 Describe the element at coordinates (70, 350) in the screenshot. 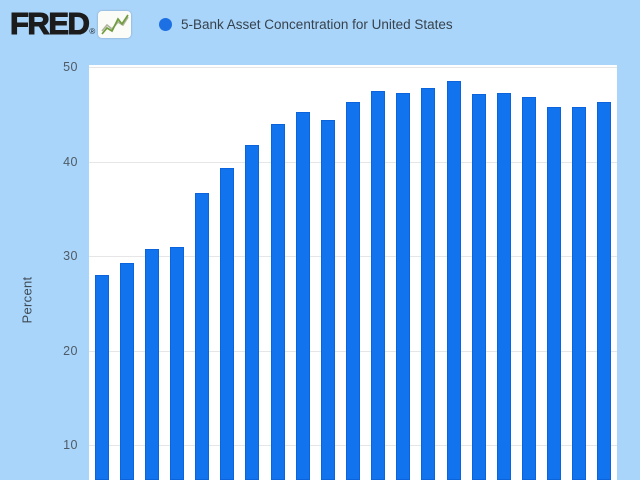

I see `y-tick-label: 20` at that location.